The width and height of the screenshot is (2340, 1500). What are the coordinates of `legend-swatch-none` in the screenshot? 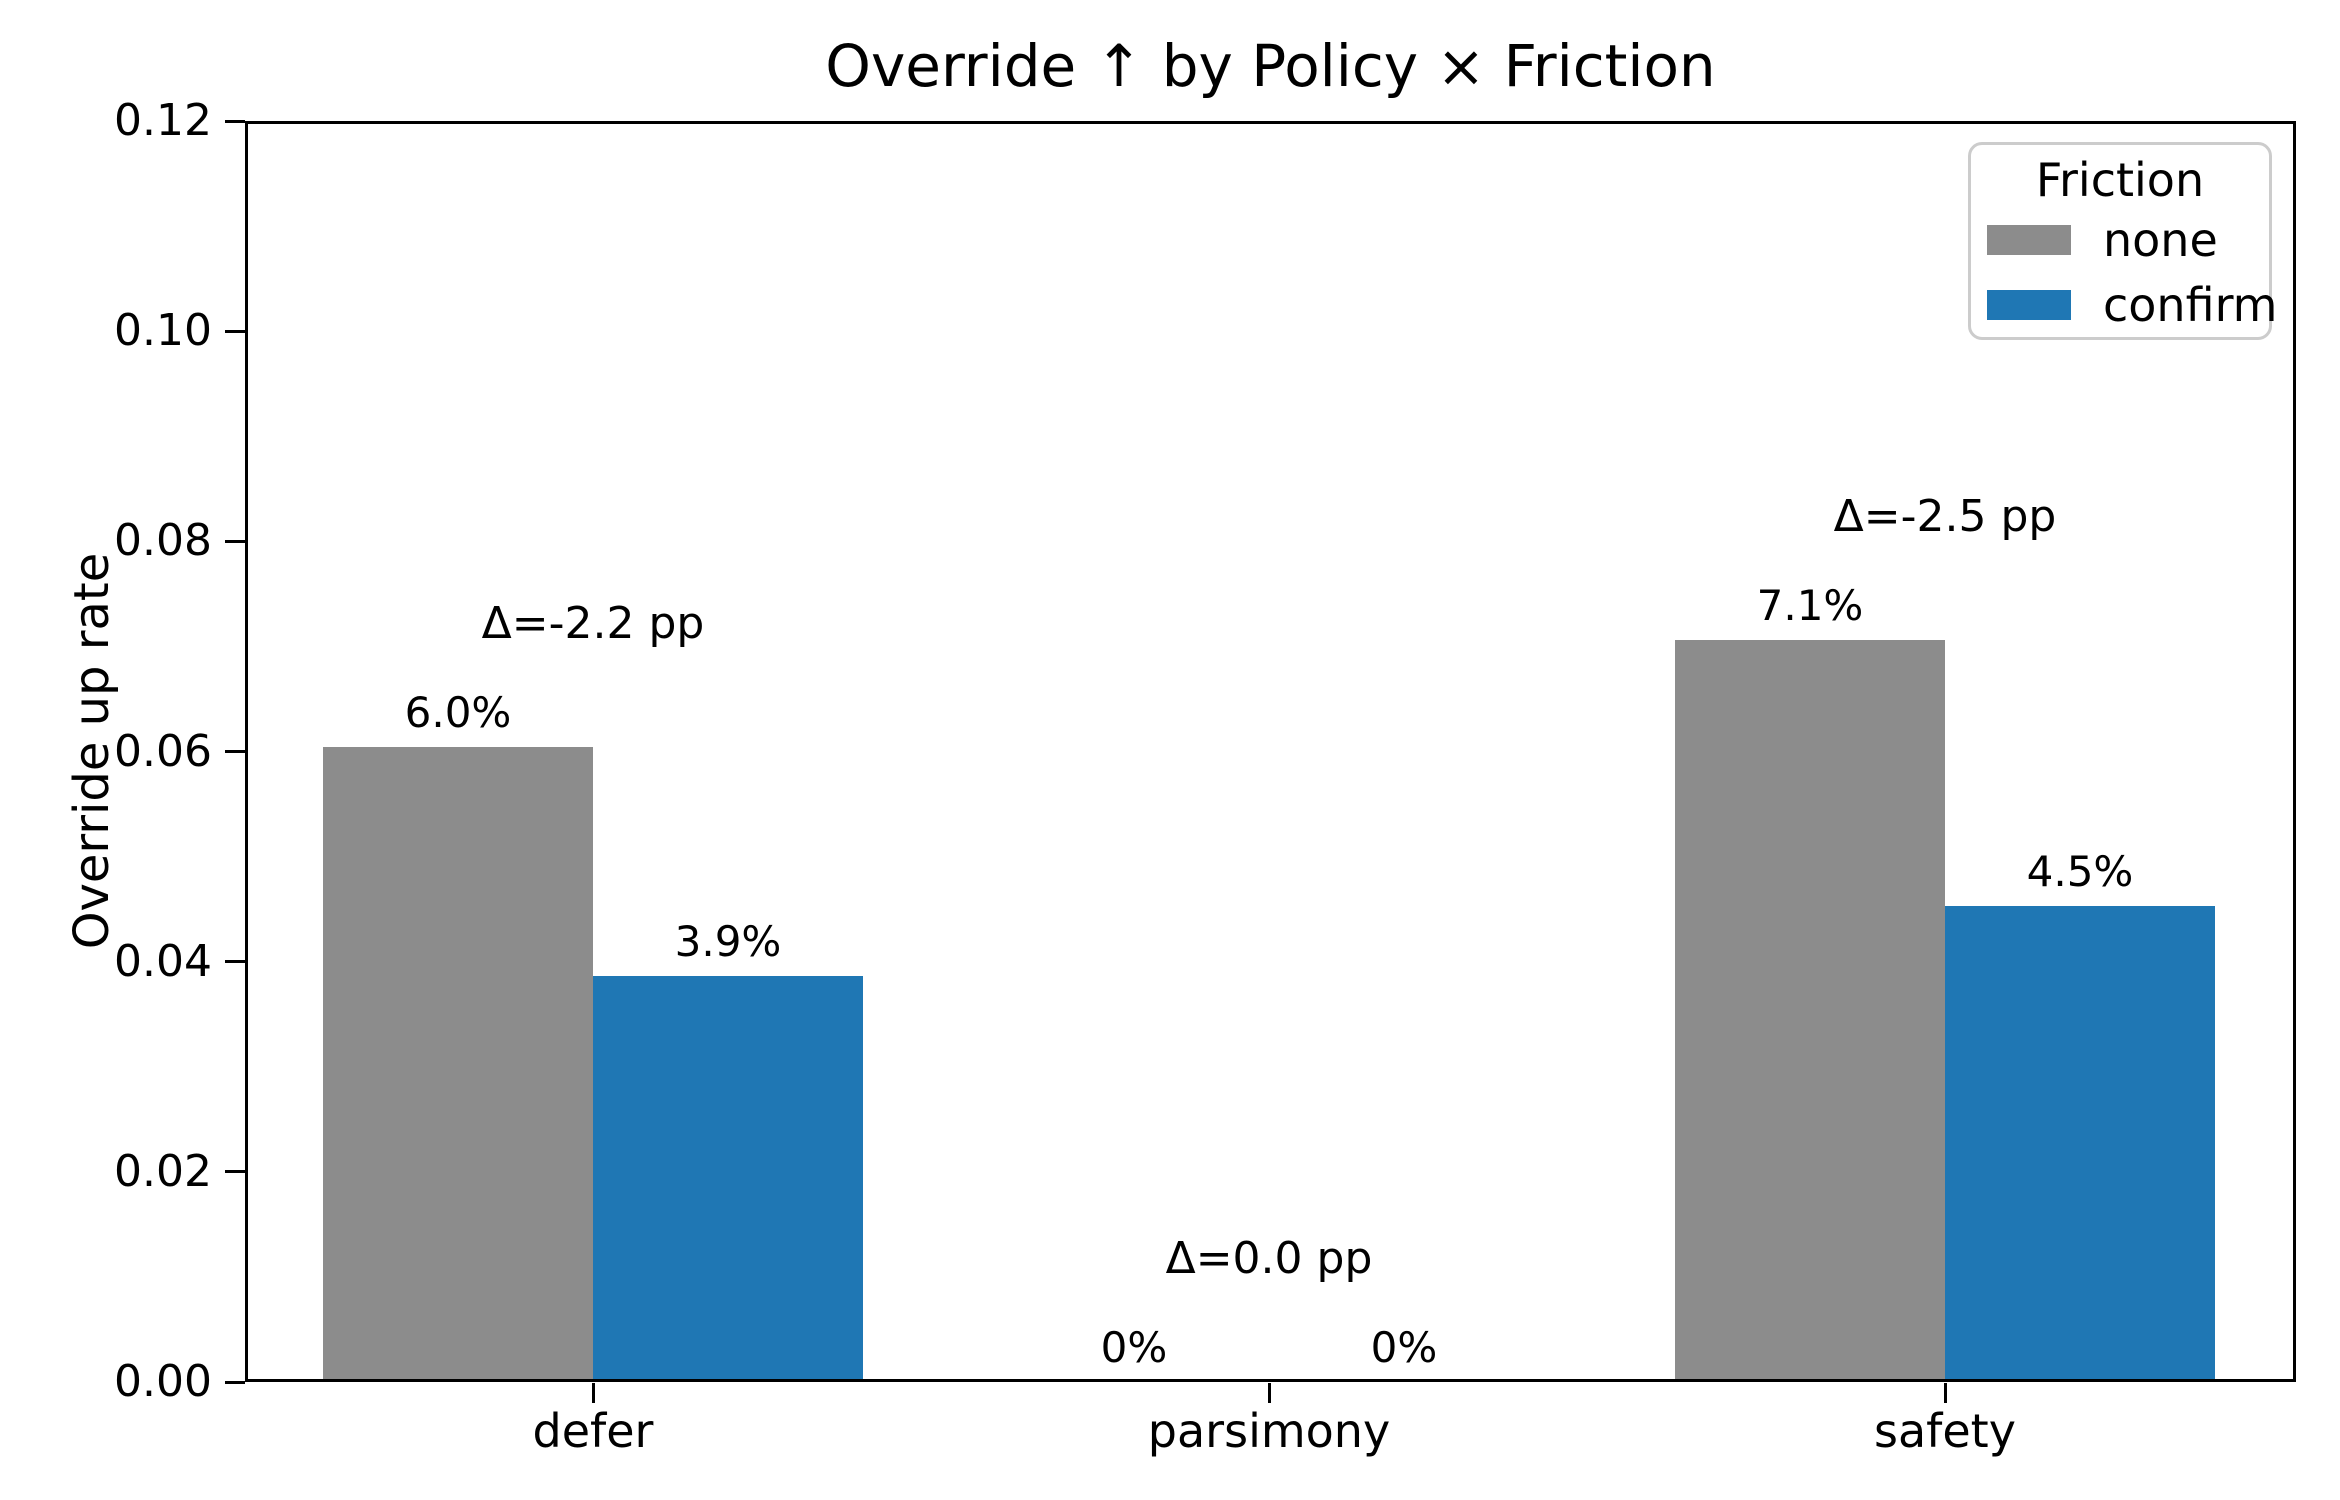 It's located at (2029, 240).